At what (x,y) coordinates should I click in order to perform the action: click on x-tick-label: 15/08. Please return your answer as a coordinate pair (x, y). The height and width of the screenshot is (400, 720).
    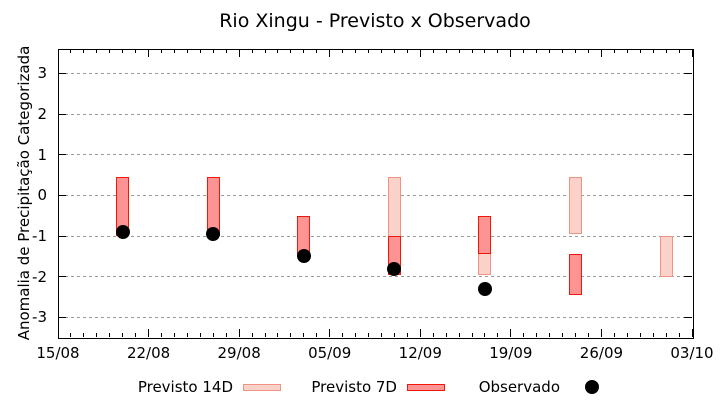
    Looking at the image, I should click on (58, 353).